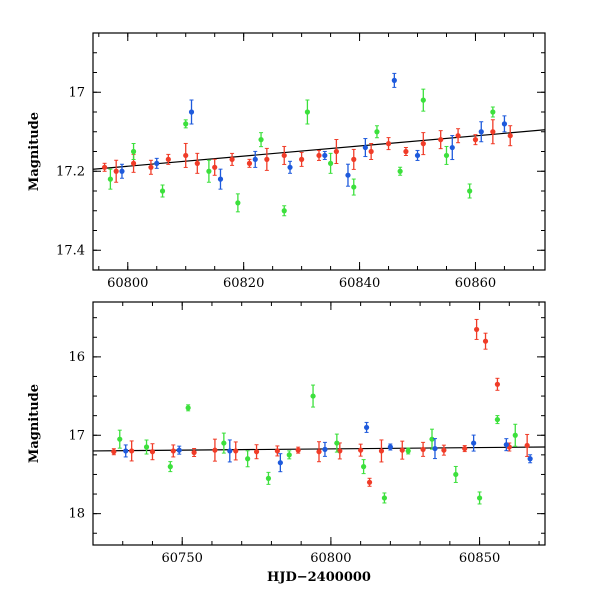  What do you see at coordinates (76, 357) in the screenshot?
I see `y-tick-label: 16` at bounding box center [76, 357].